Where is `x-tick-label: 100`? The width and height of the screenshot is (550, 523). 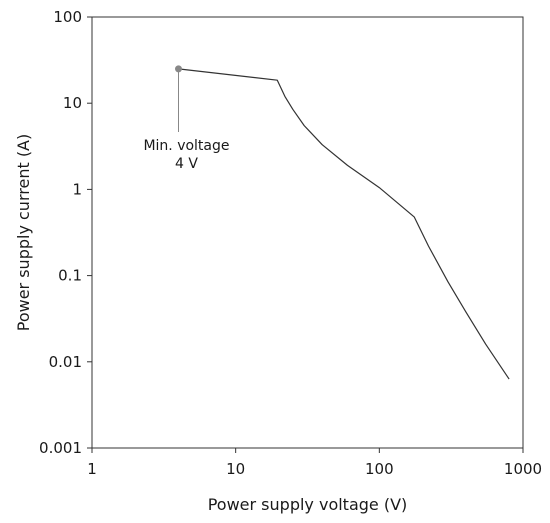 x-tick-label: 100 is located at coordinates (379, 469).